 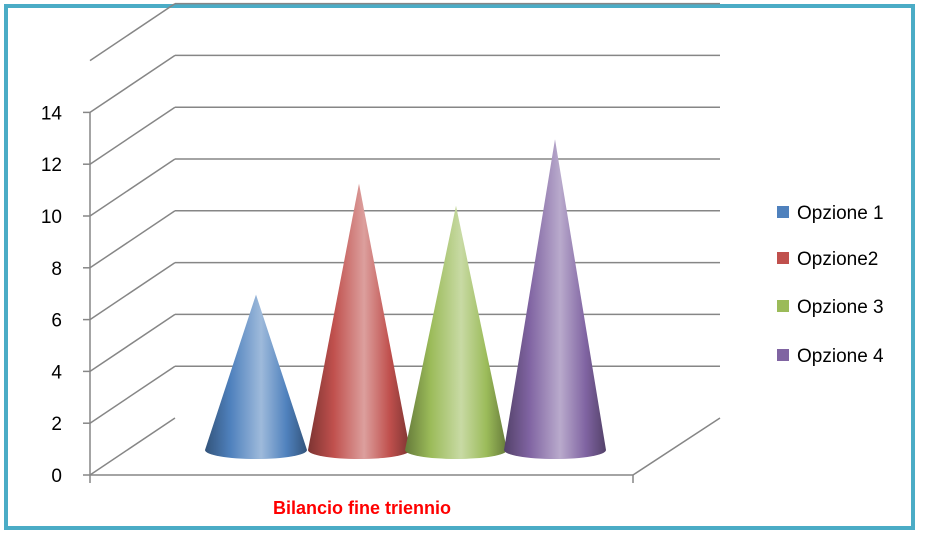 I want to click on y-axis-ticks: 0 2 4 6 8 10 12 14, so click(x=65, y=295).